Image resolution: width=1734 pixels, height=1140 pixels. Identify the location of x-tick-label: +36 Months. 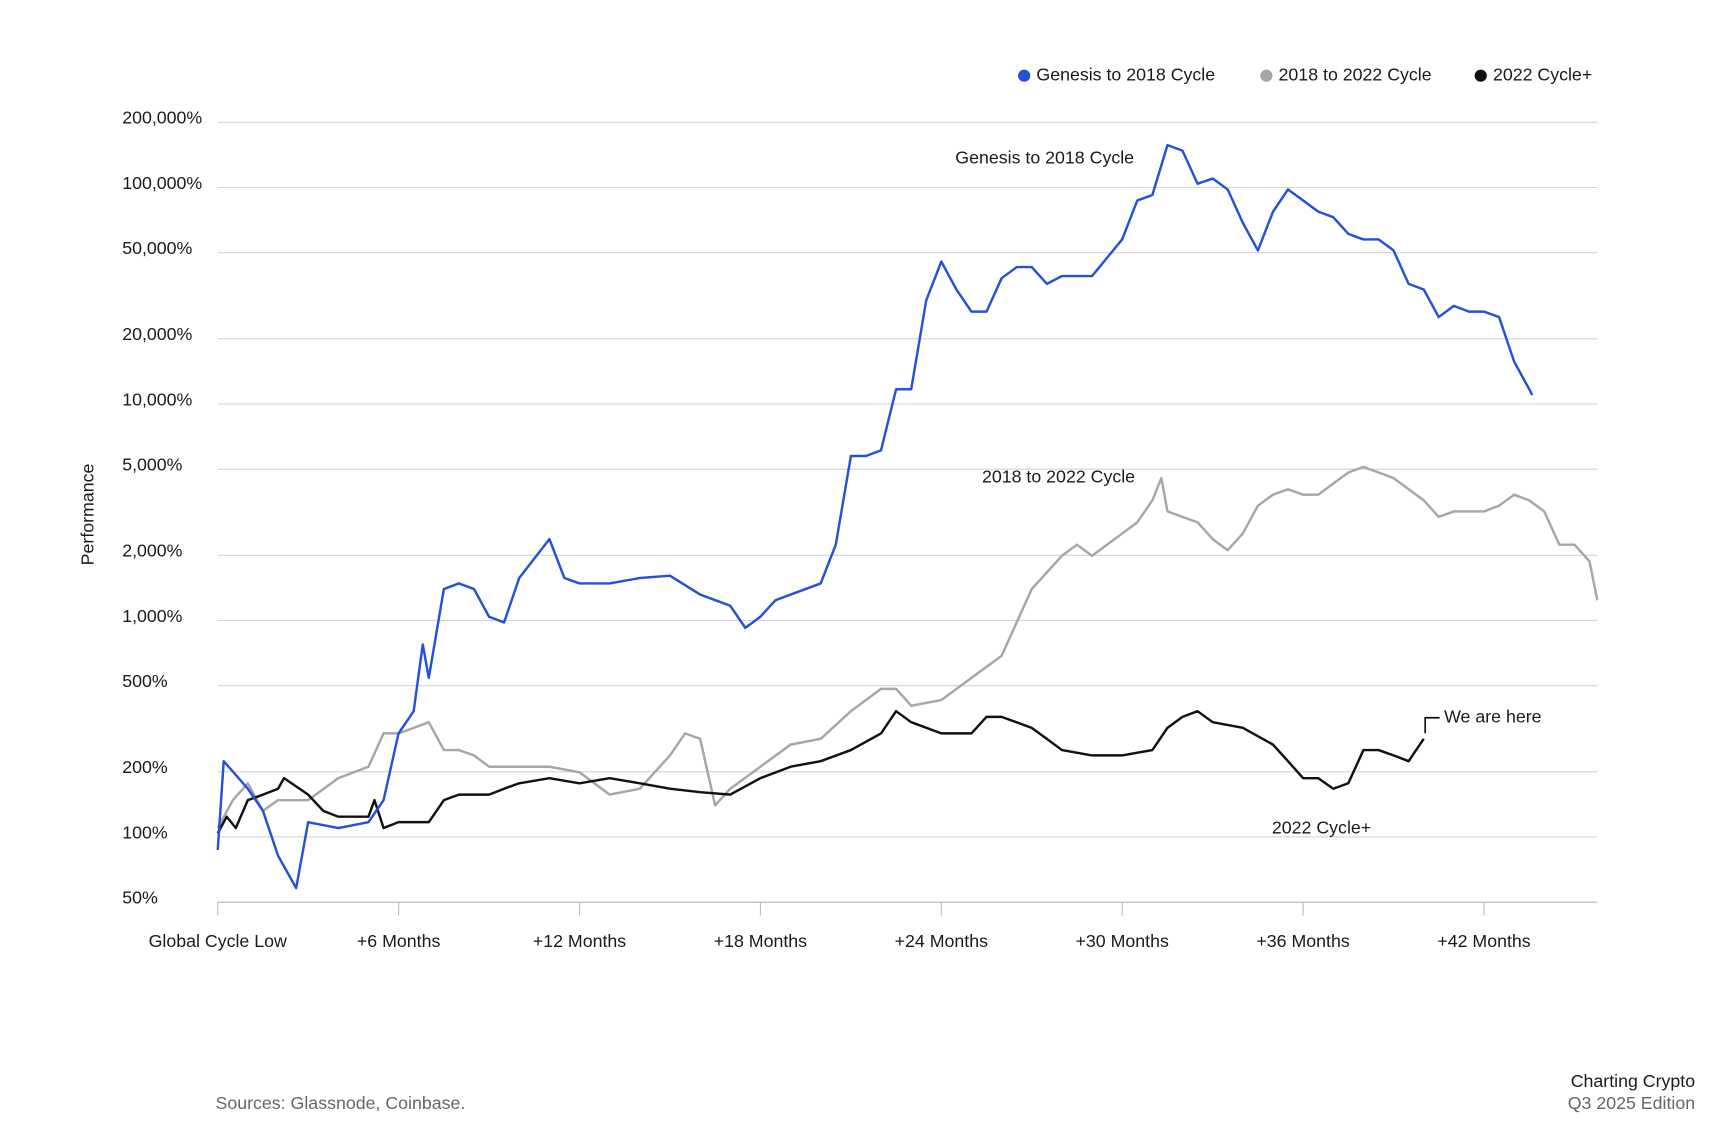
(1302, 941).